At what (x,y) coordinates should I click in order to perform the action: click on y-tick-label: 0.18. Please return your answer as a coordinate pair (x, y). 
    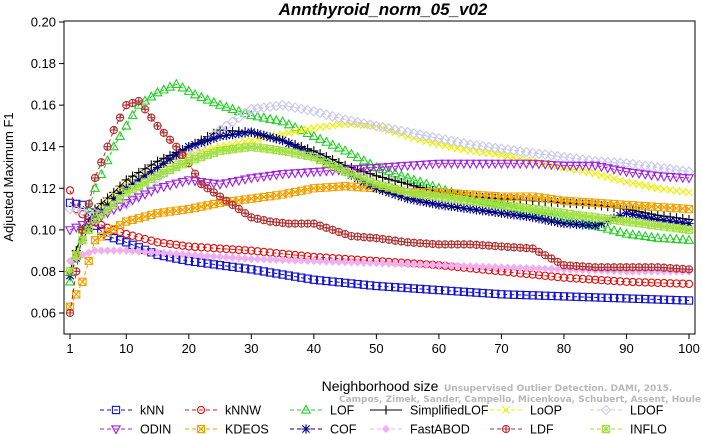
    Looking at the image, I should click on (43, 63).